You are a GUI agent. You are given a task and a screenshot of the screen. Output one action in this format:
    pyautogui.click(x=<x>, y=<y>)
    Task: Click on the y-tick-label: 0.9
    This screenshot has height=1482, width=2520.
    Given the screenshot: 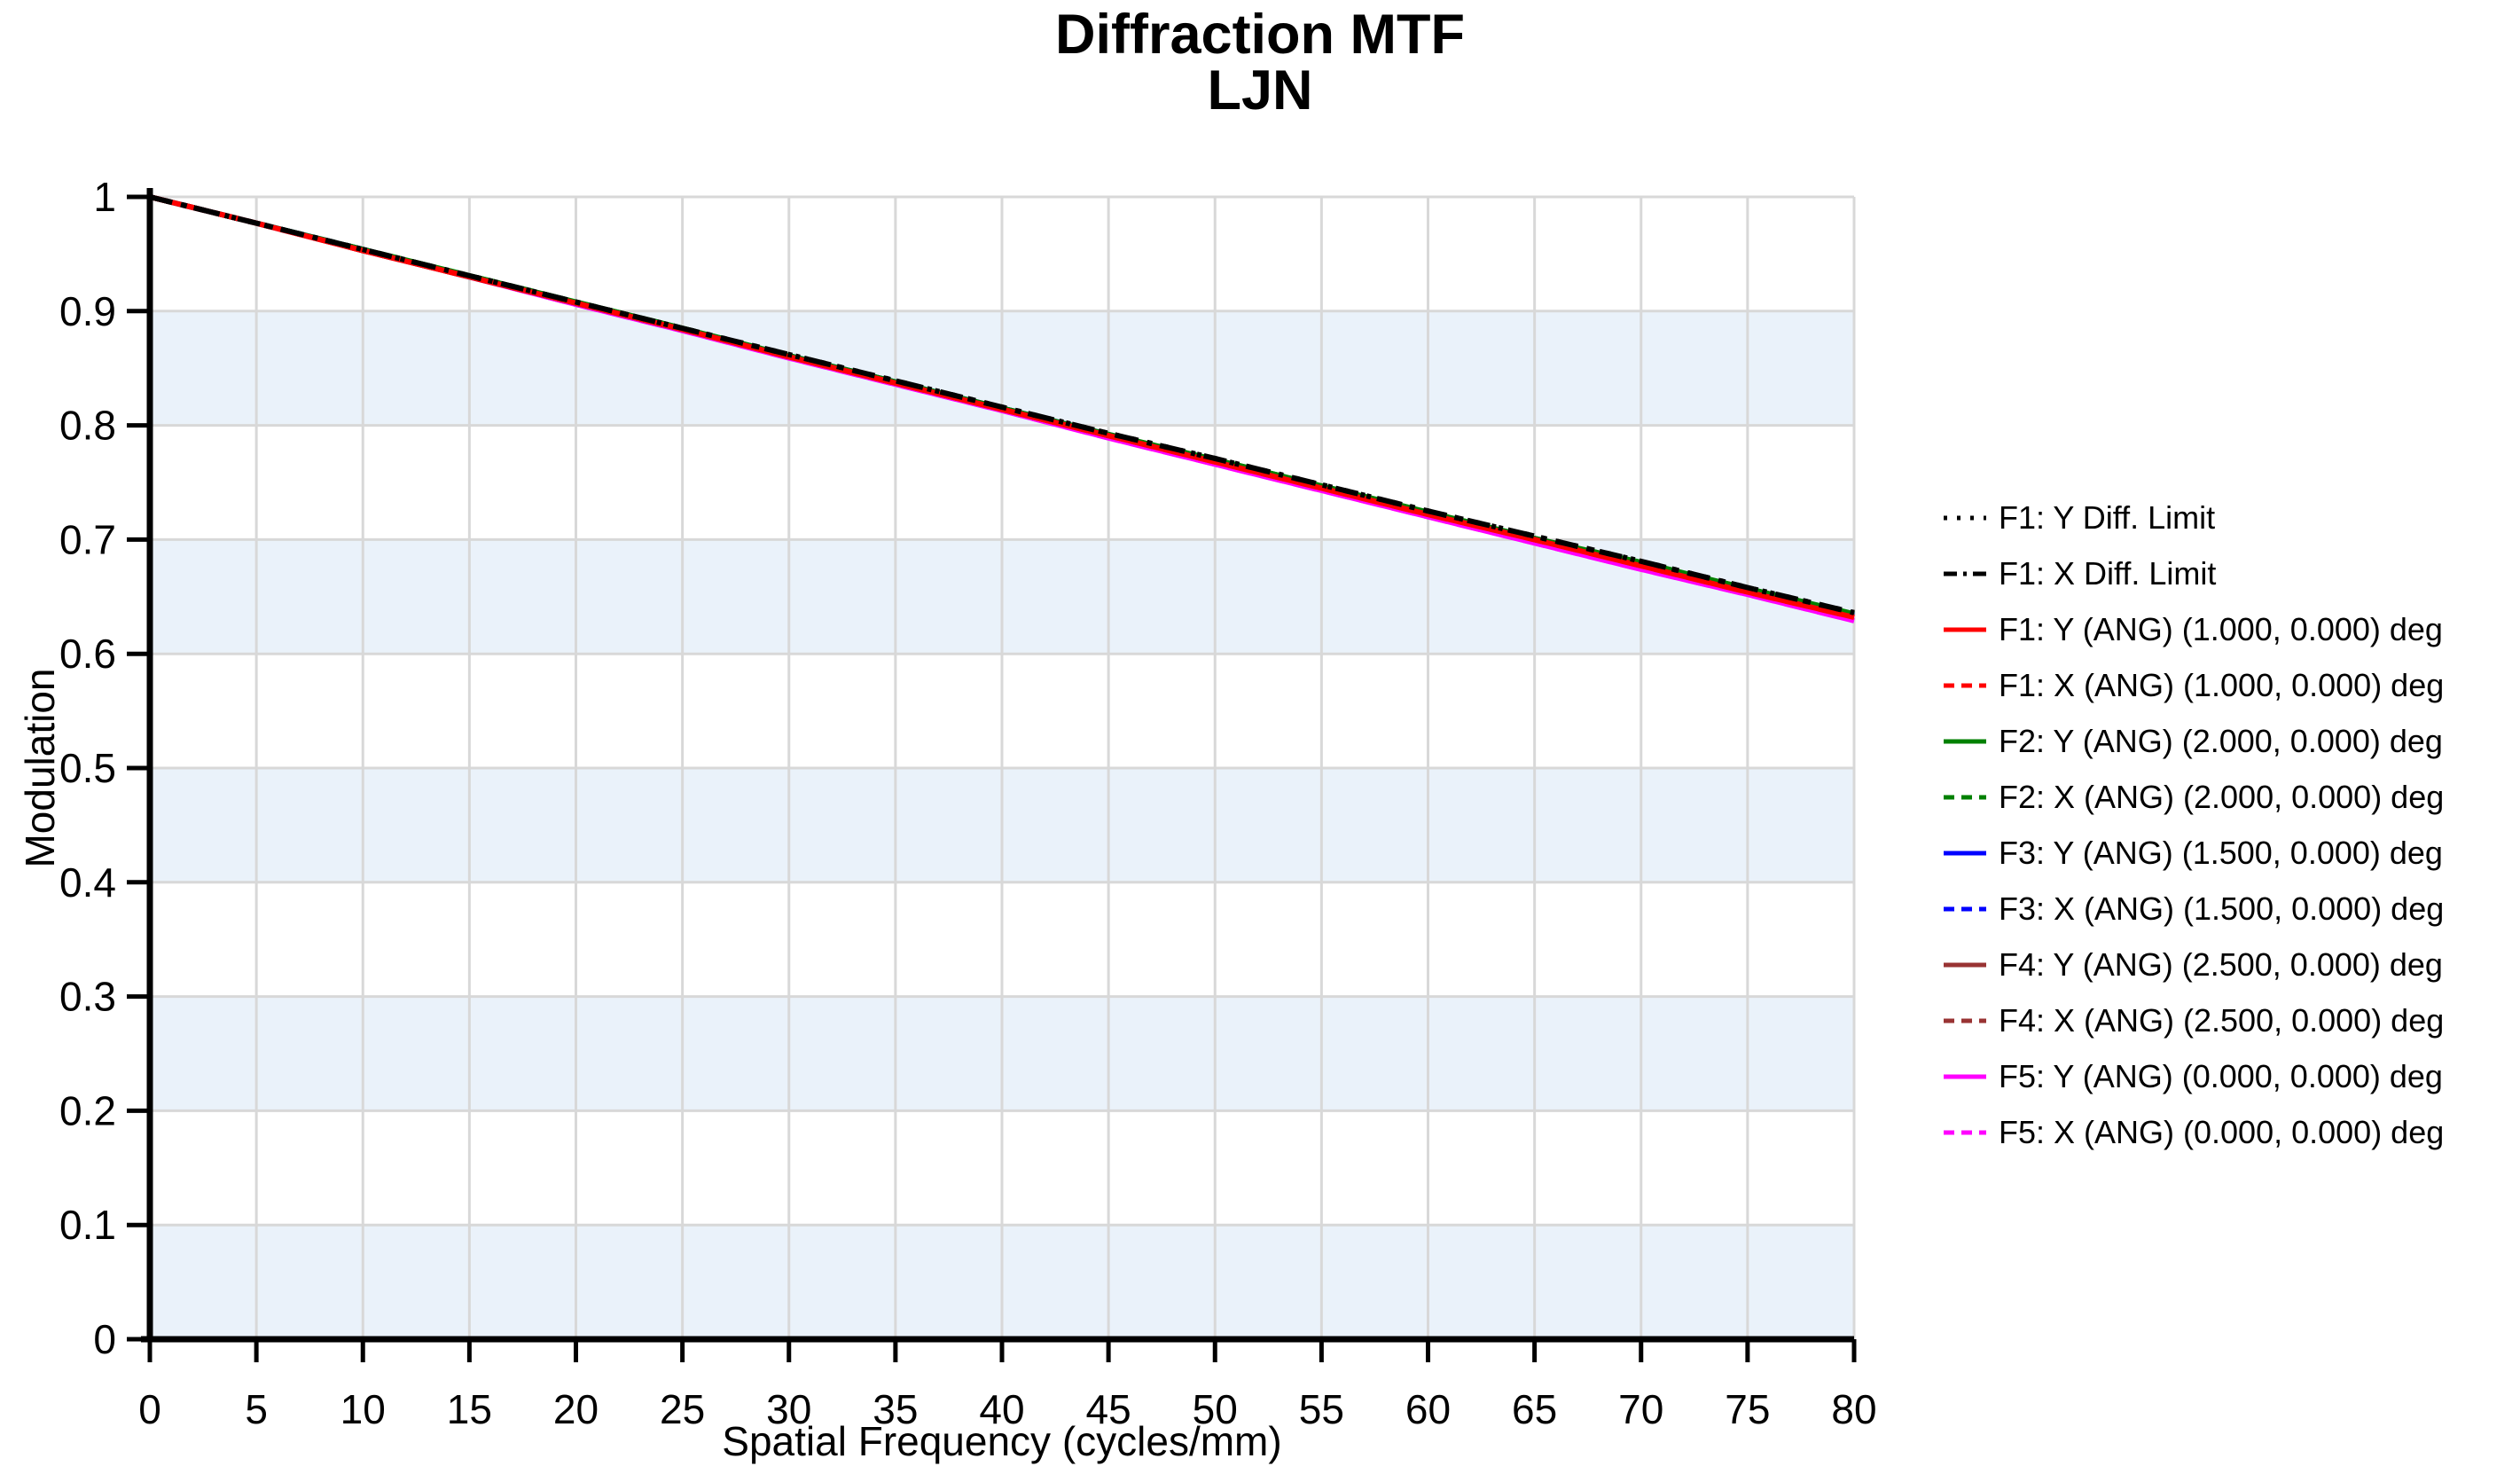 What is the action you would take?
    pyautogui.click(x=87, y=311)
    